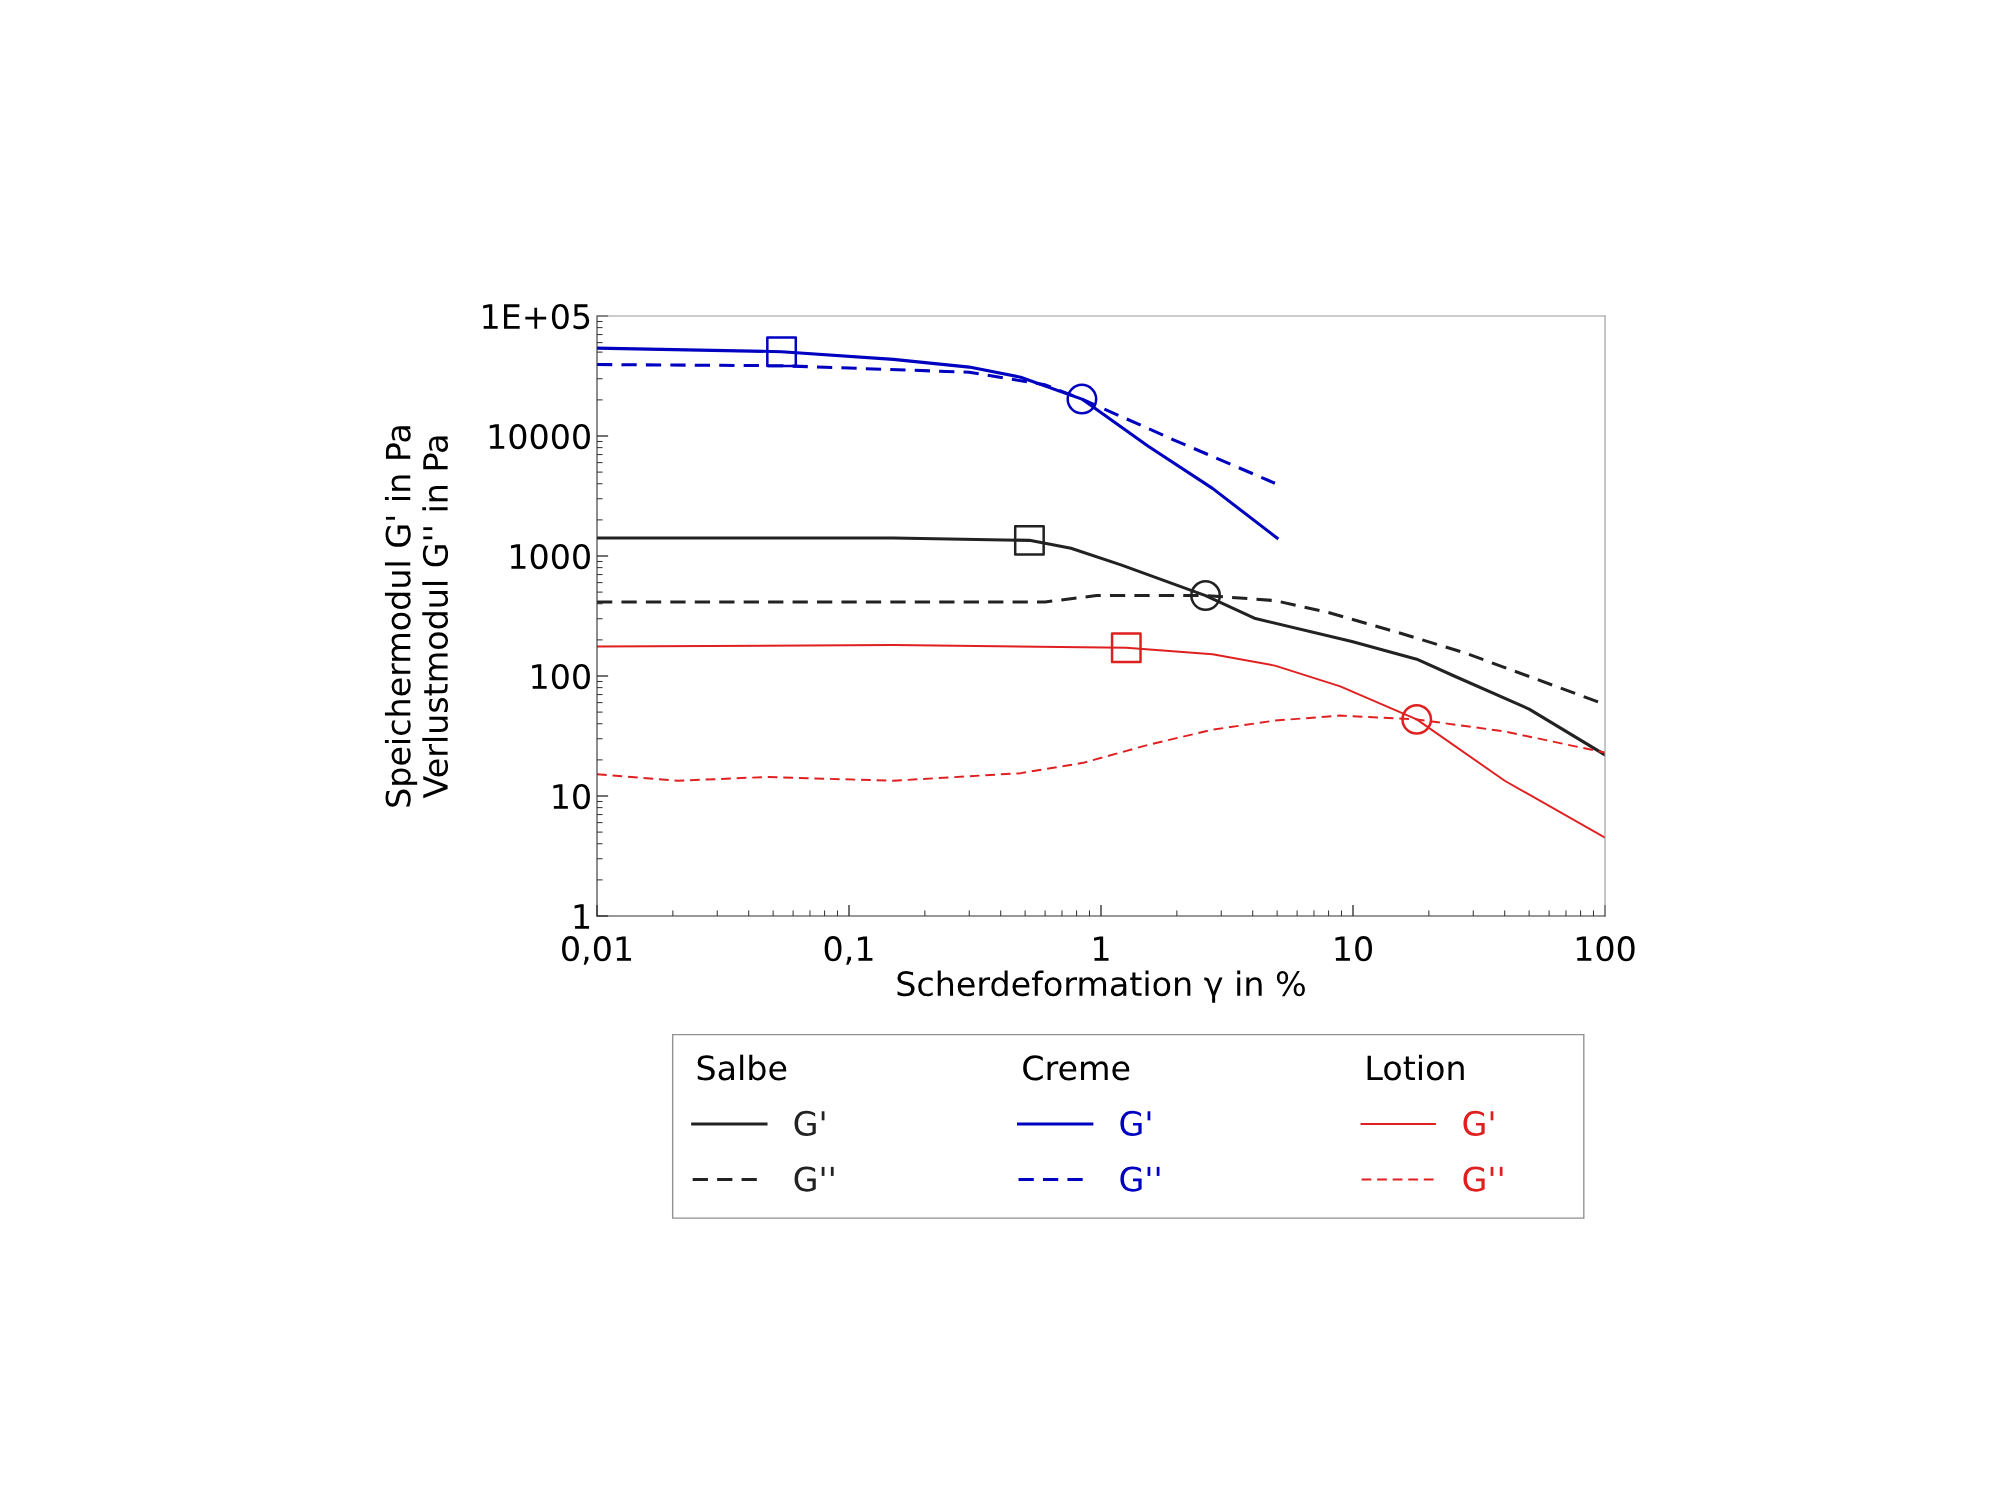 The width and height of the screenshot is (2000, 1500). I want to click on text: Lotion, so click(1415, 1067).